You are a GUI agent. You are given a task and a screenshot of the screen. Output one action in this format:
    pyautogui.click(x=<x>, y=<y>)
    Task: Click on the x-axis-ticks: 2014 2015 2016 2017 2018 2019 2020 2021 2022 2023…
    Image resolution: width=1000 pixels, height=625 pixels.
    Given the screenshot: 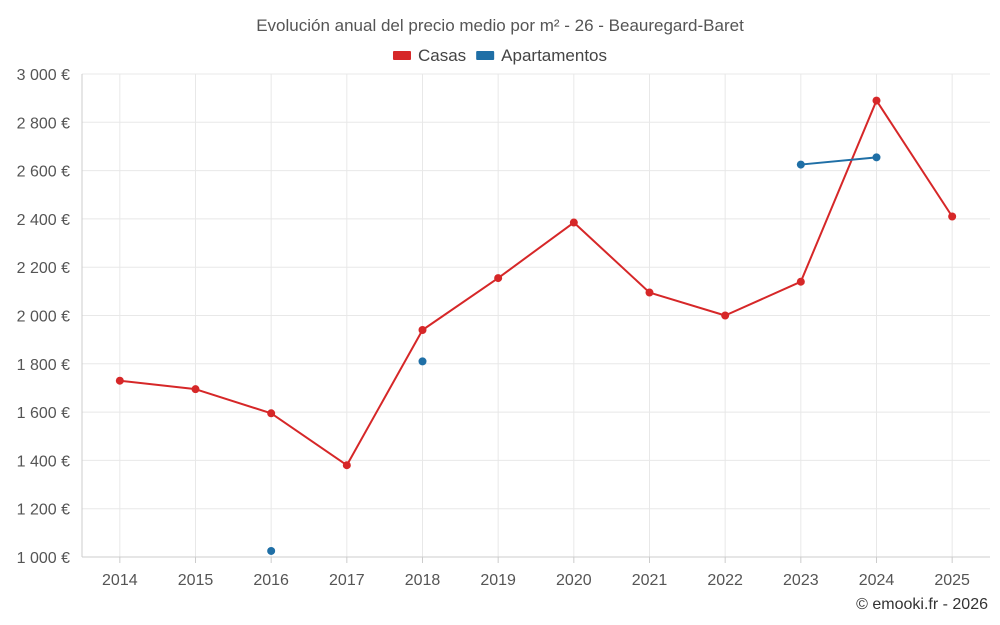 What is the action you would take?
    pyautogui.click(x=536, y=573)
    